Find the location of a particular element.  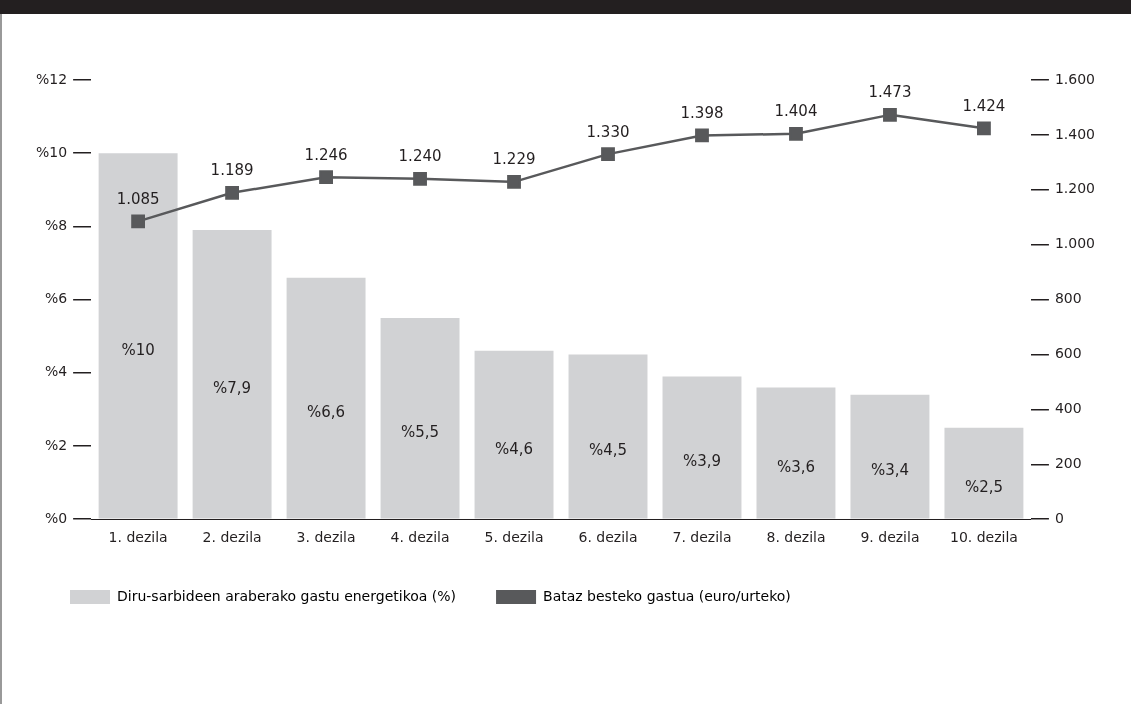

data-label: %7,9 is located at coordinates (232, 388).